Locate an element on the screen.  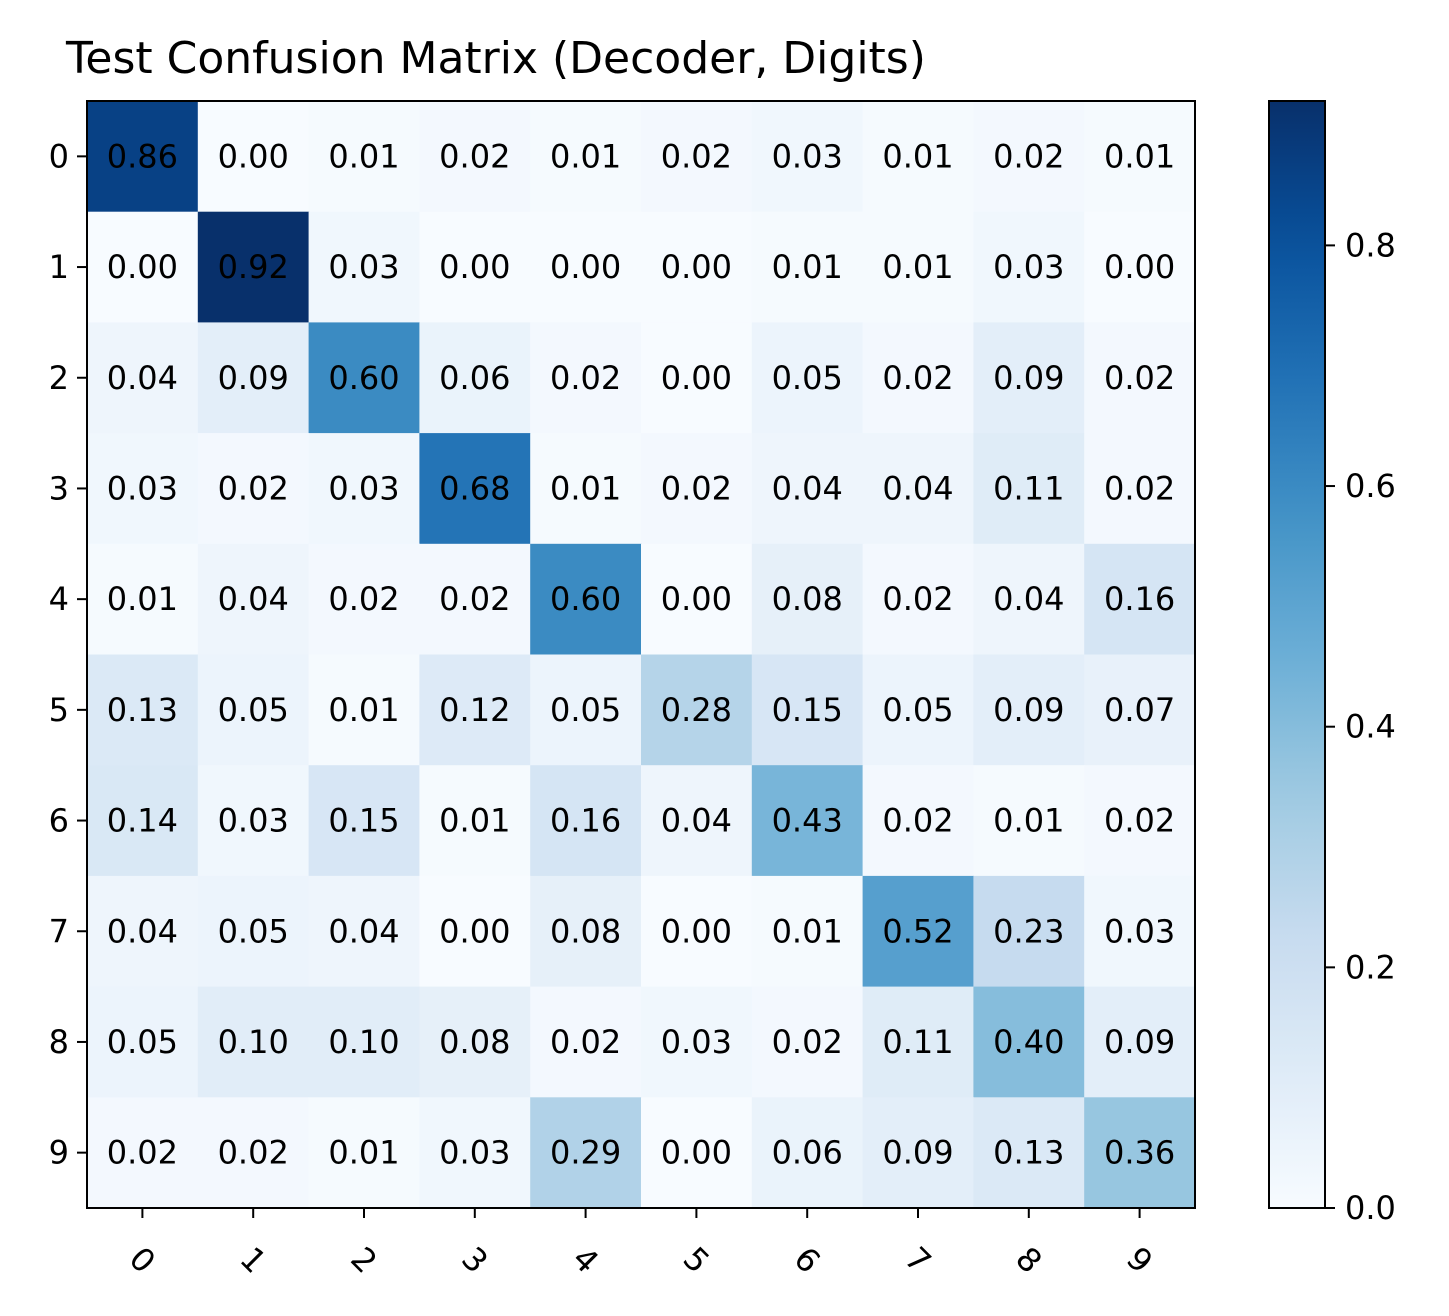
cell-label-4-9: 0.16 is located at coordinates (1139, 599).